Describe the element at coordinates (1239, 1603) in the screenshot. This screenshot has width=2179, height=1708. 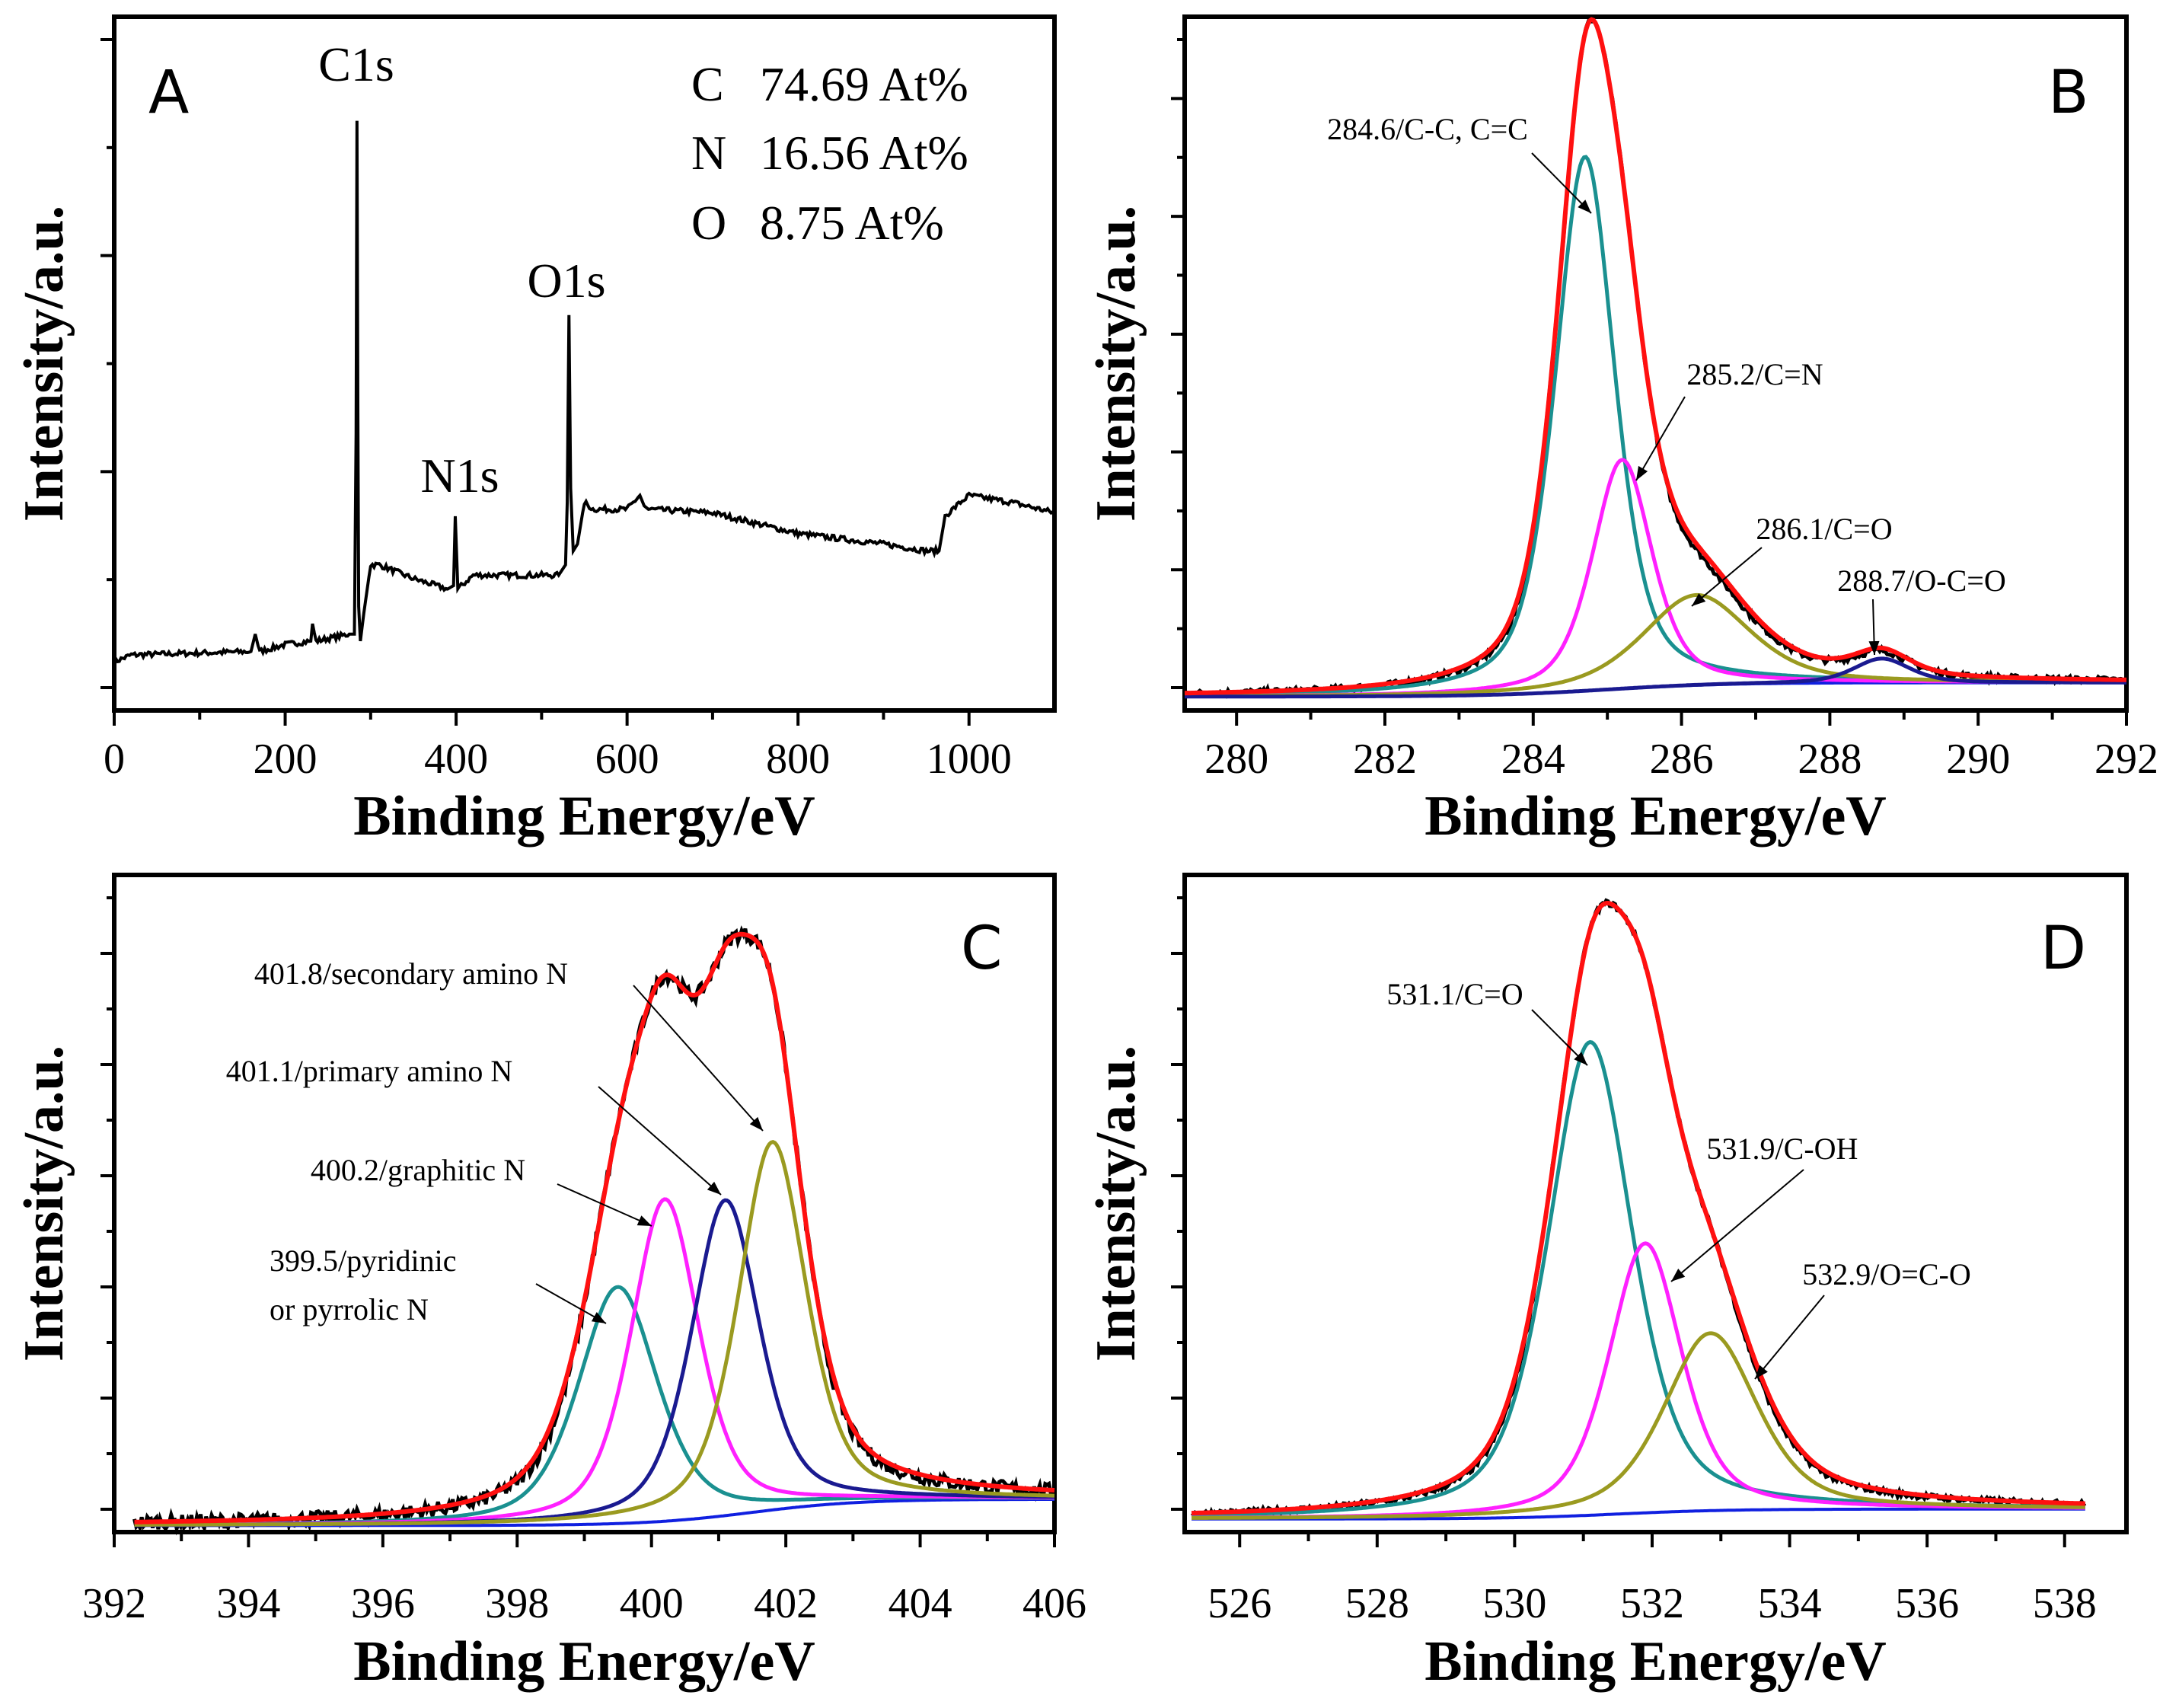
I see `x-tick-label: 526` at that location.